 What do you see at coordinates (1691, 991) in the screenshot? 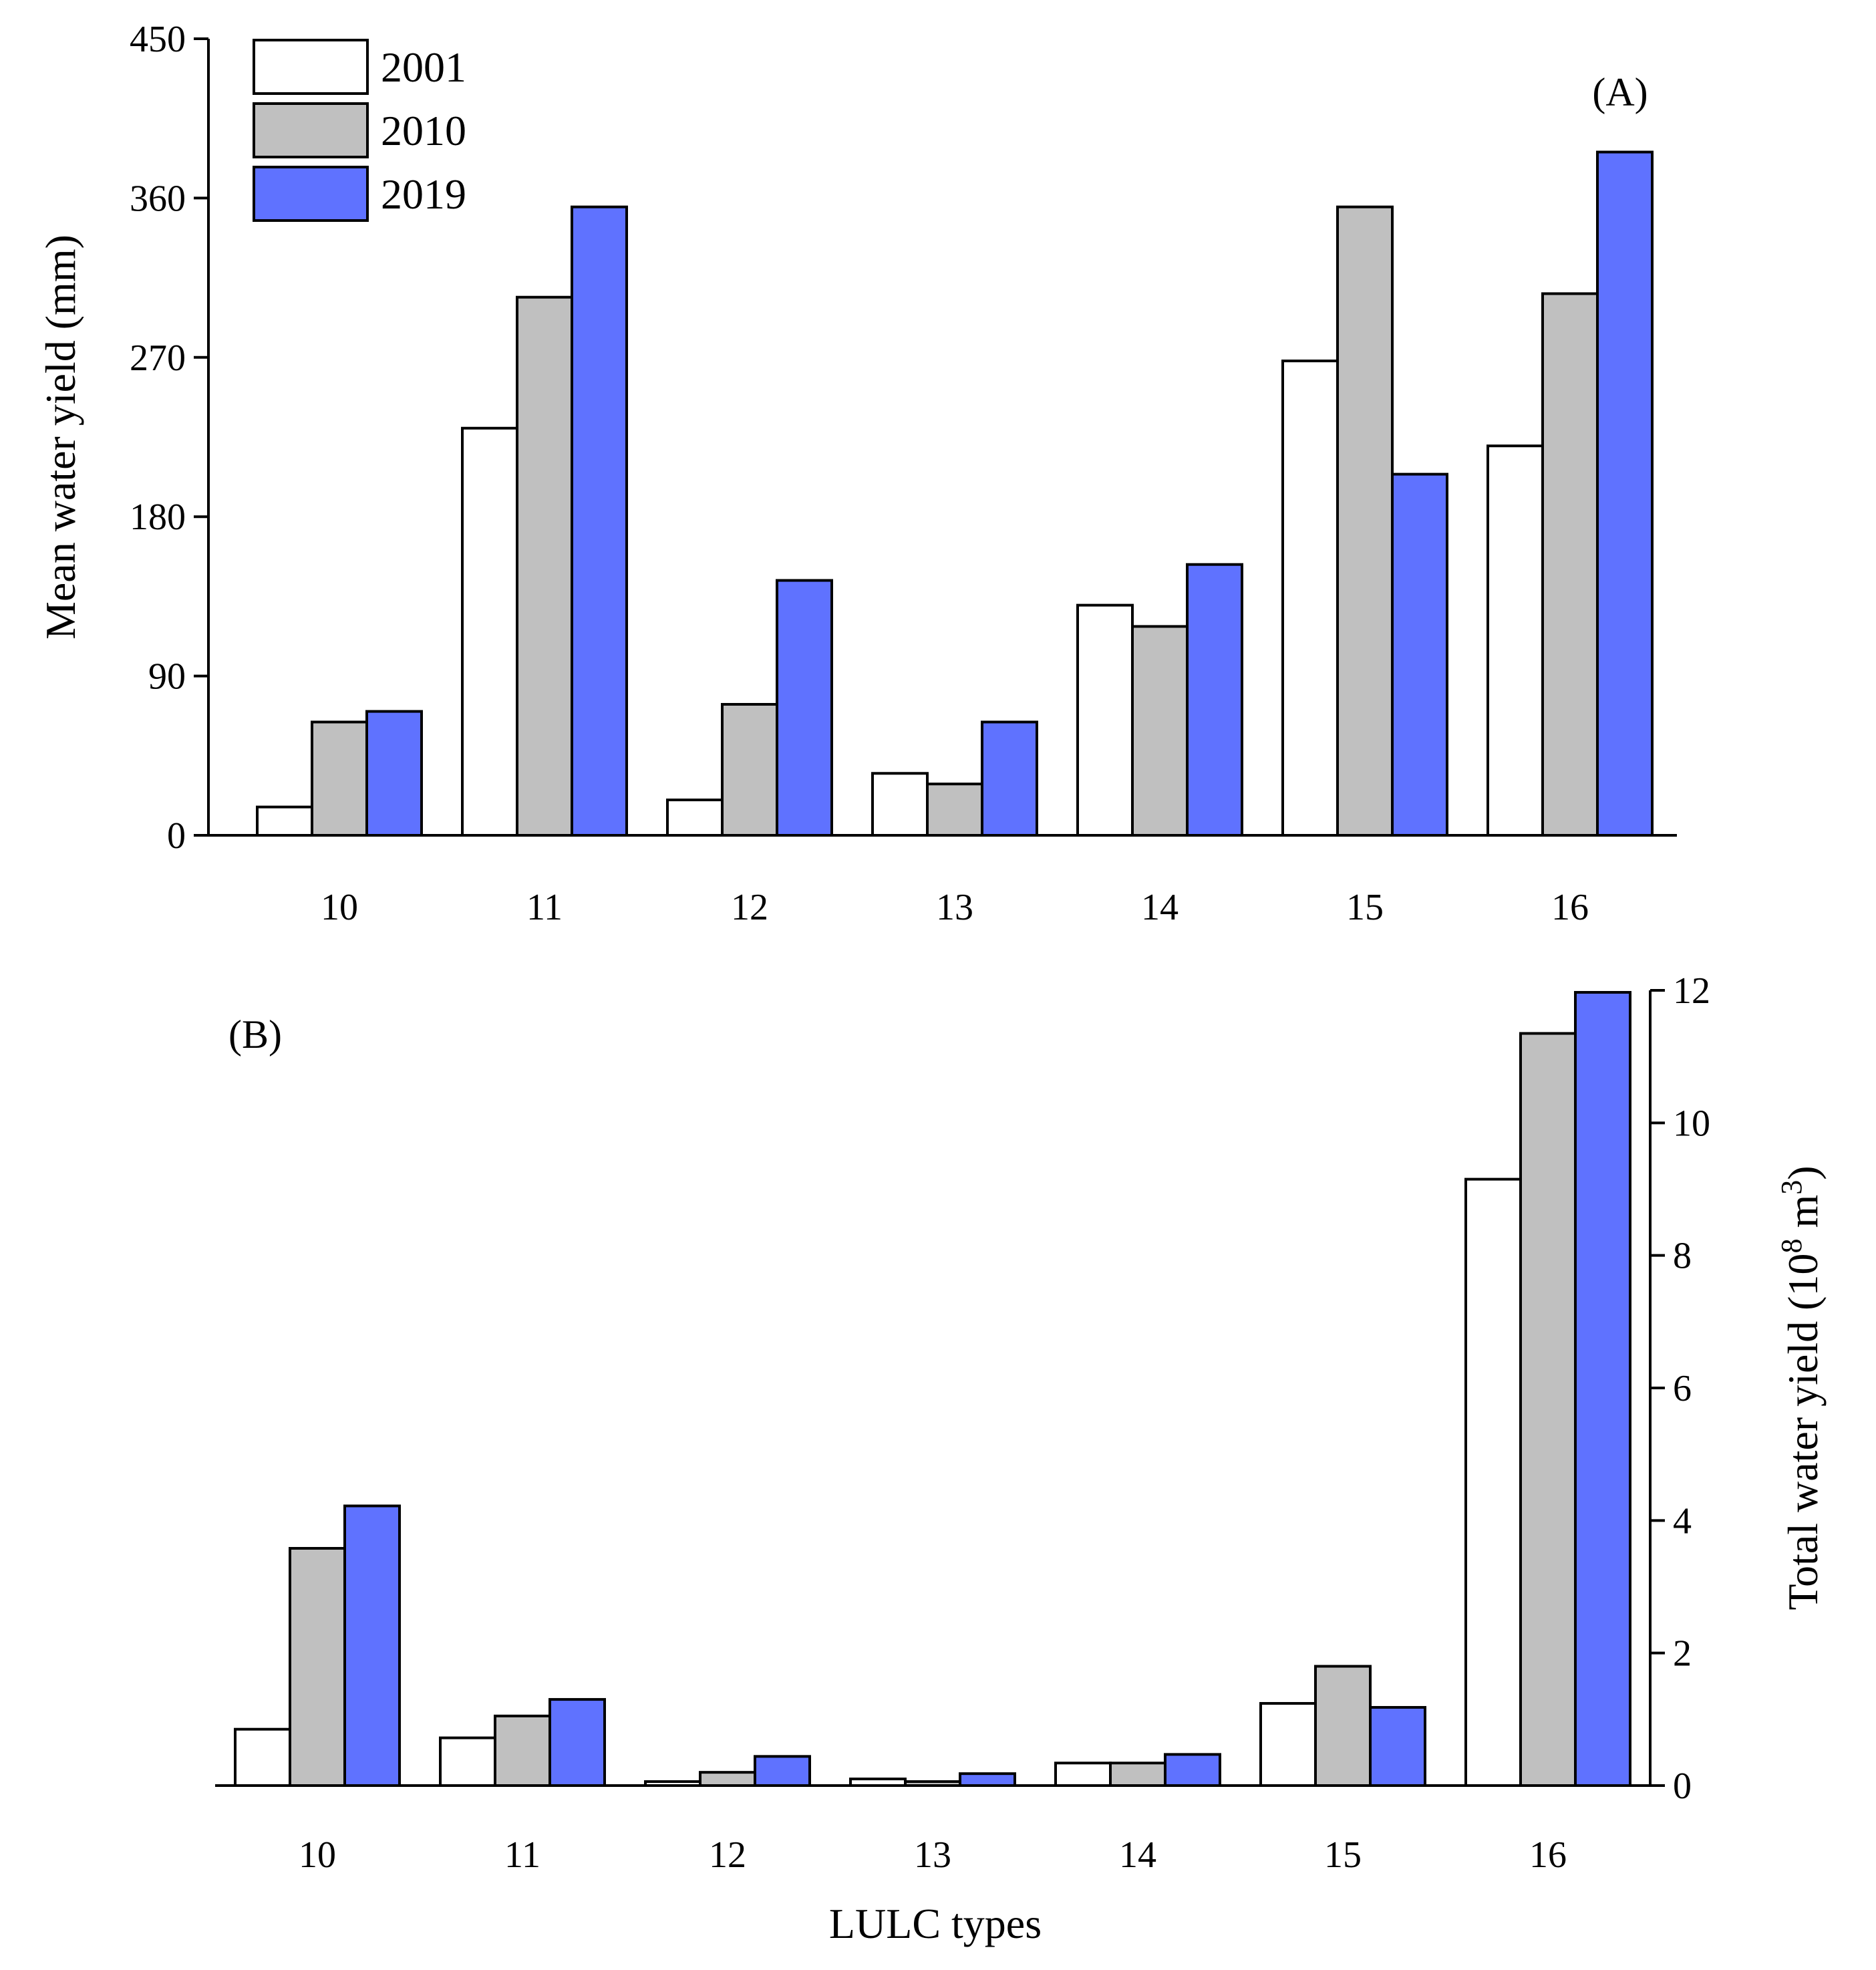
I see `panel-b-y-tick-label-12: 12` at bounding box center [1691, 991].